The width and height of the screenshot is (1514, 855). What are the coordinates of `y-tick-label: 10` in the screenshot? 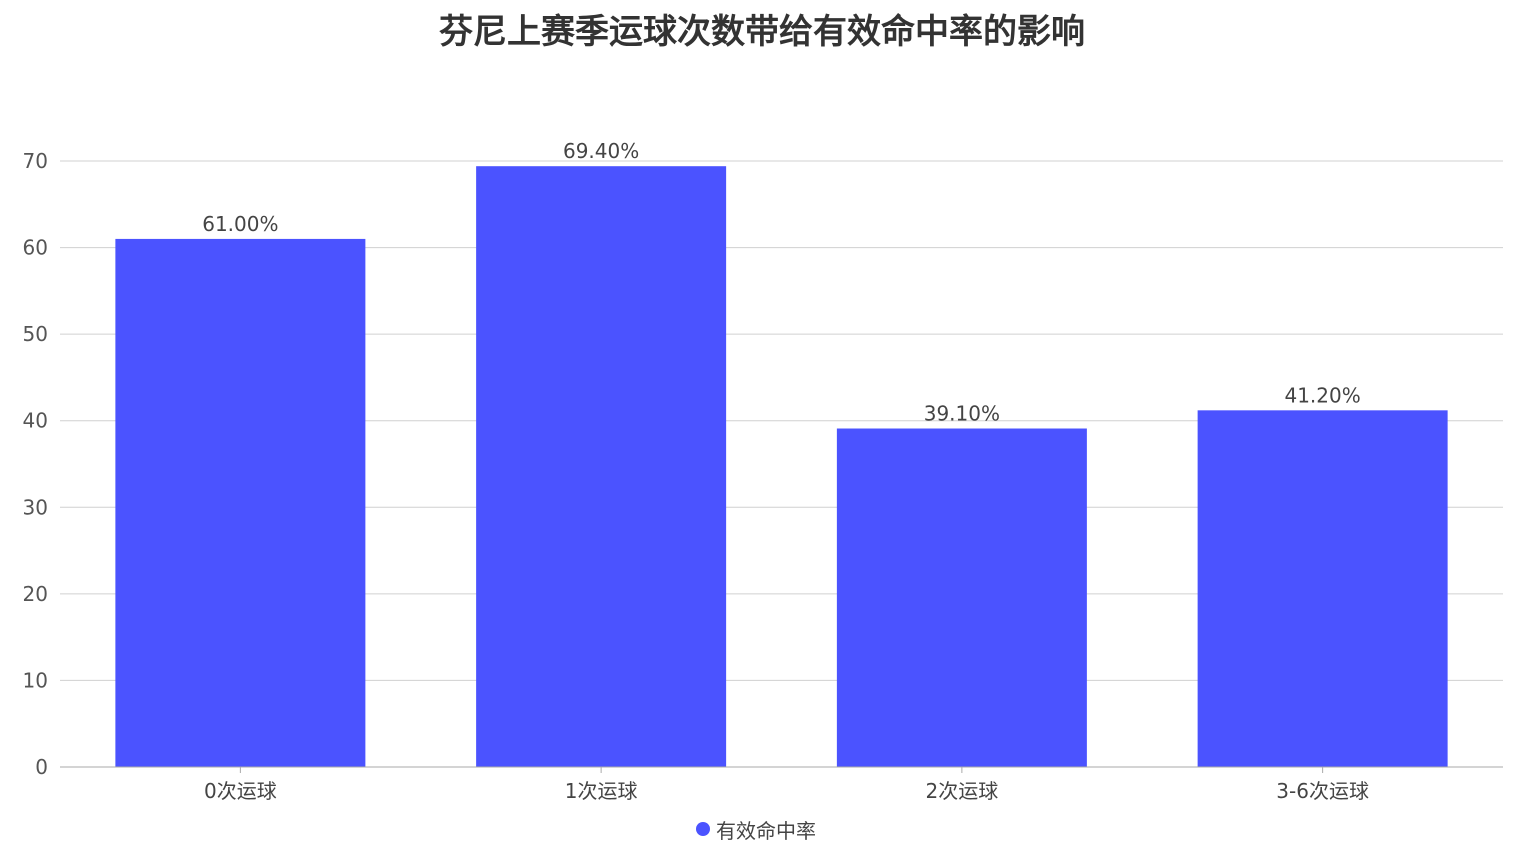 It's located at (35, 680).